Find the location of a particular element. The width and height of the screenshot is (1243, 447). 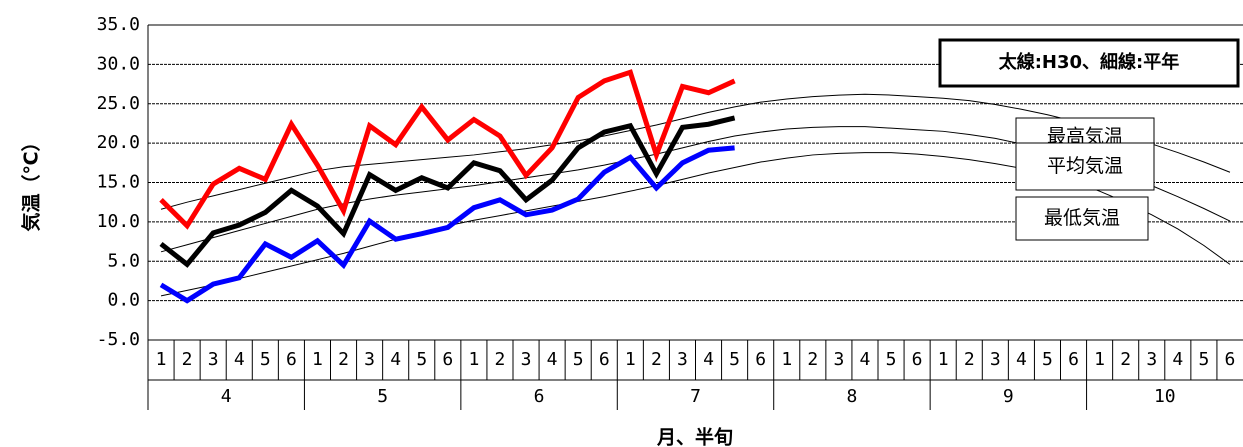

y-tick-label: 5.0 is located at coordinates (123, 260).